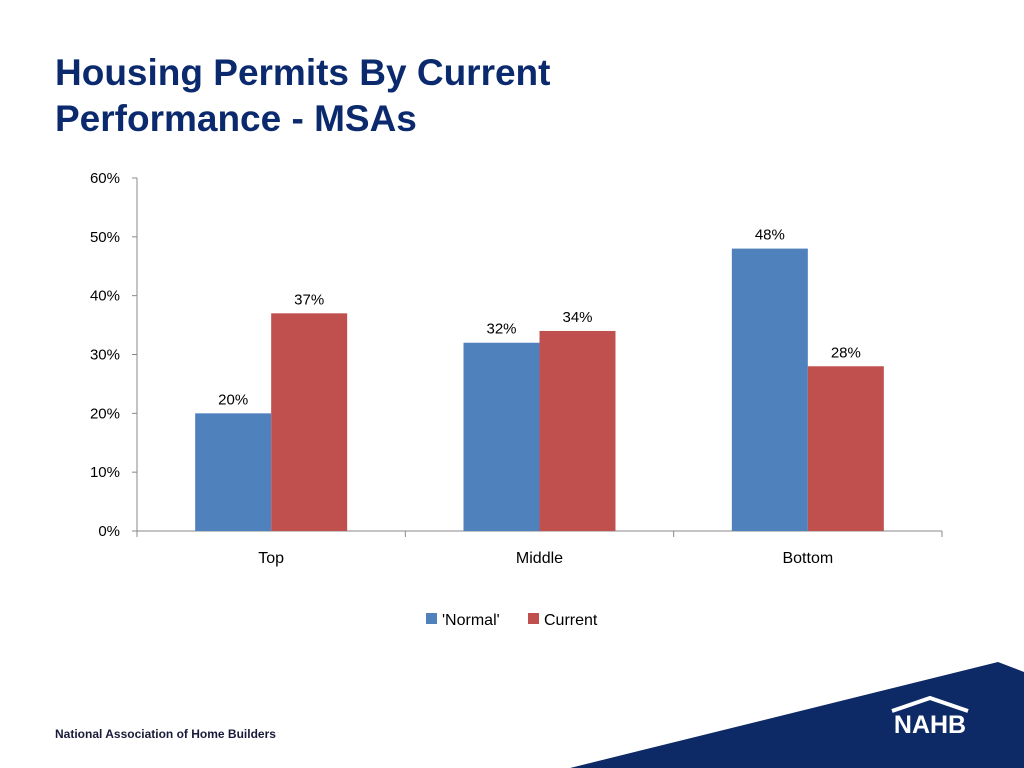 Image resolution: width=1024 pixels, height=768 pixels. I want to click on y-tick-label: 0%, so click(109, 531).